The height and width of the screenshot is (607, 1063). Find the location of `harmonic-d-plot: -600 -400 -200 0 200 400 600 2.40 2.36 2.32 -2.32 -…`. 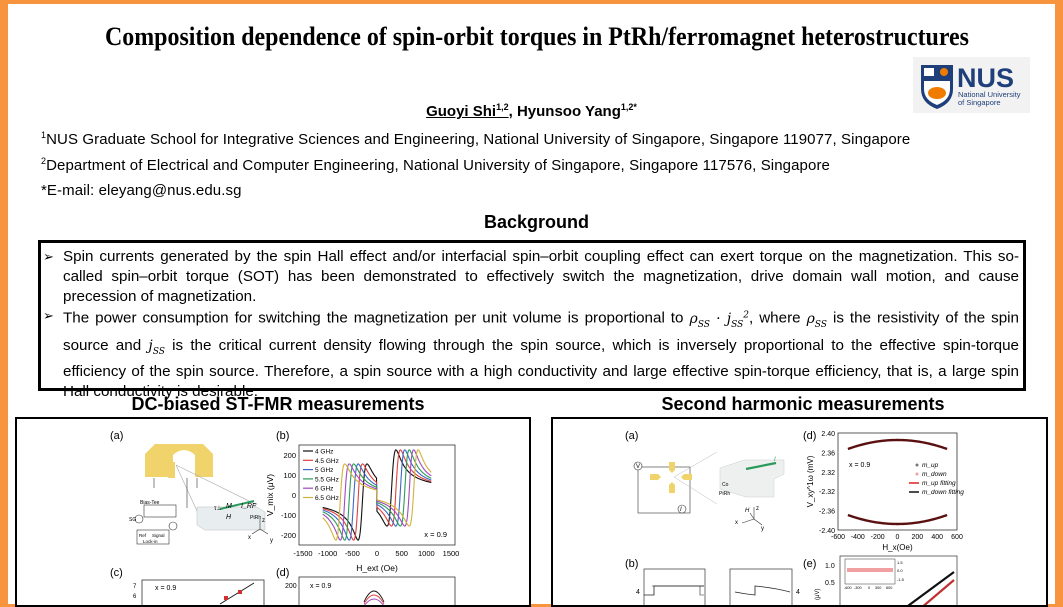

harmonic-d-plot: -600 -400 -200 0 200 400 600 2.40 2.36 2.32 -2.32 -… is located at coordinates (885, 491).